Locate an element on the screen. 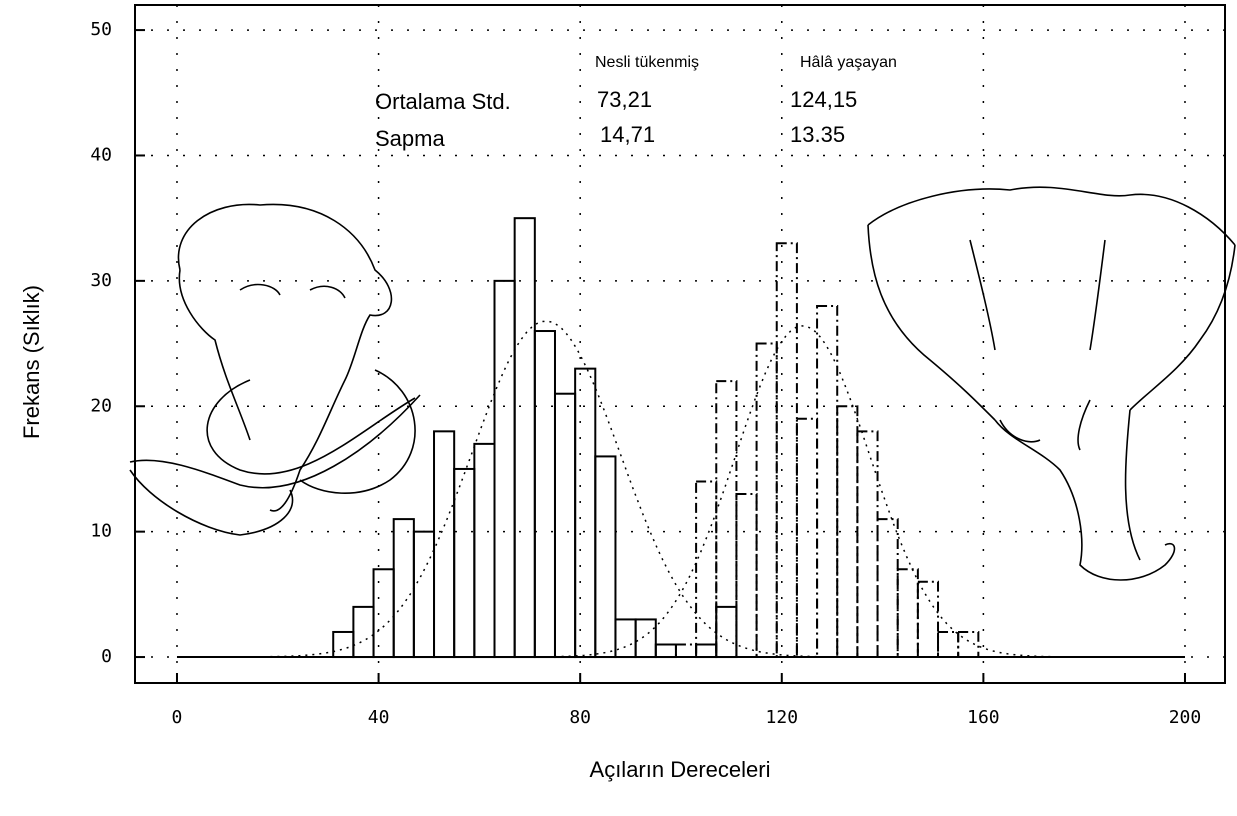  stats-row-label: Ortalama Std. is located at coordinates (443, 101).